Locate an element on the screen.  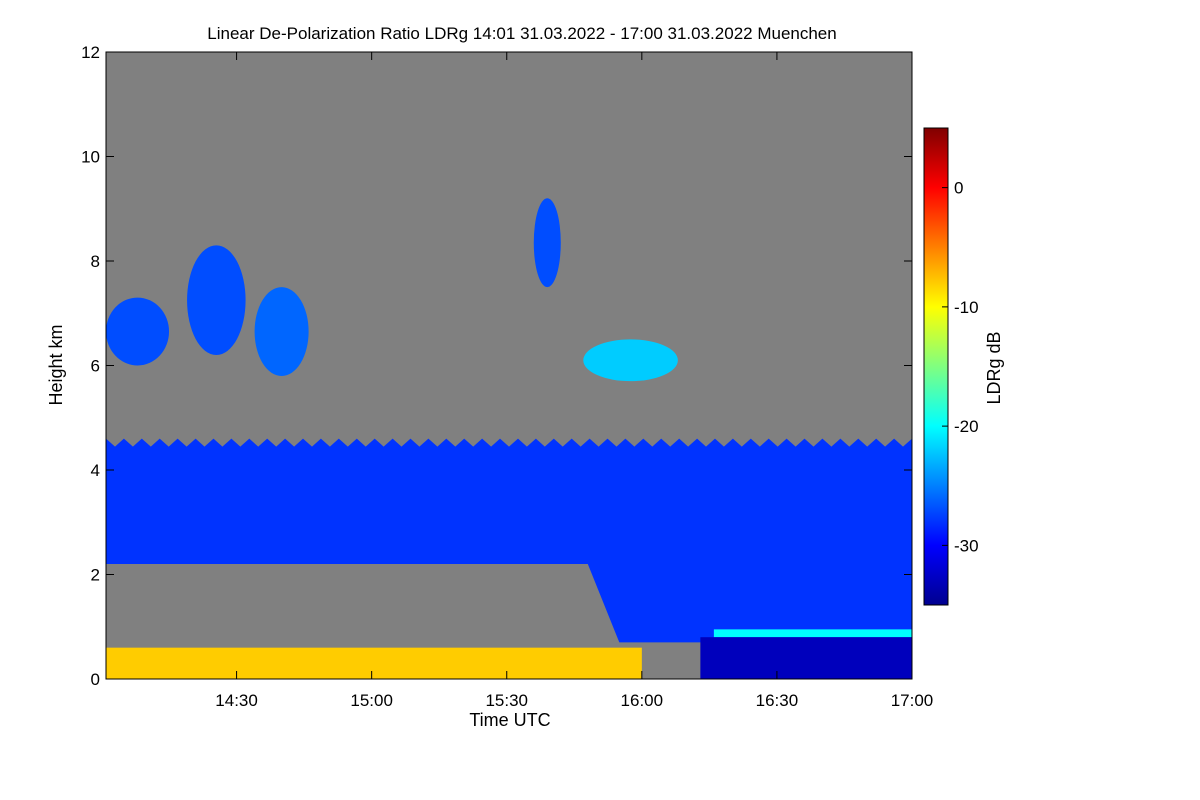
y-tick-label: 10 is located at coordinates (90, 157).